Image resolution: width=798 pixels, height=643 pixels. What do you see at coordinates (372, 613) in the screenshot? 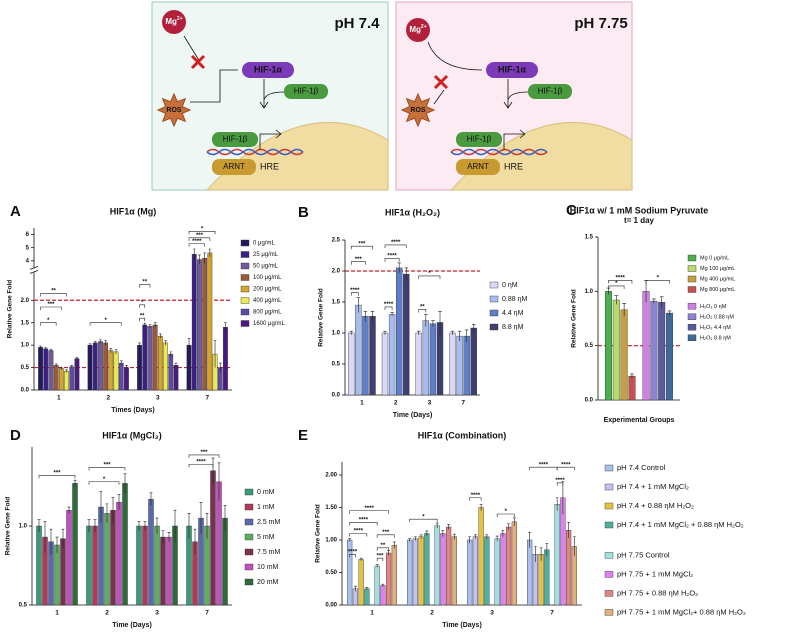
I see `x-tick-label: 1` at bounding box center [372, 613].